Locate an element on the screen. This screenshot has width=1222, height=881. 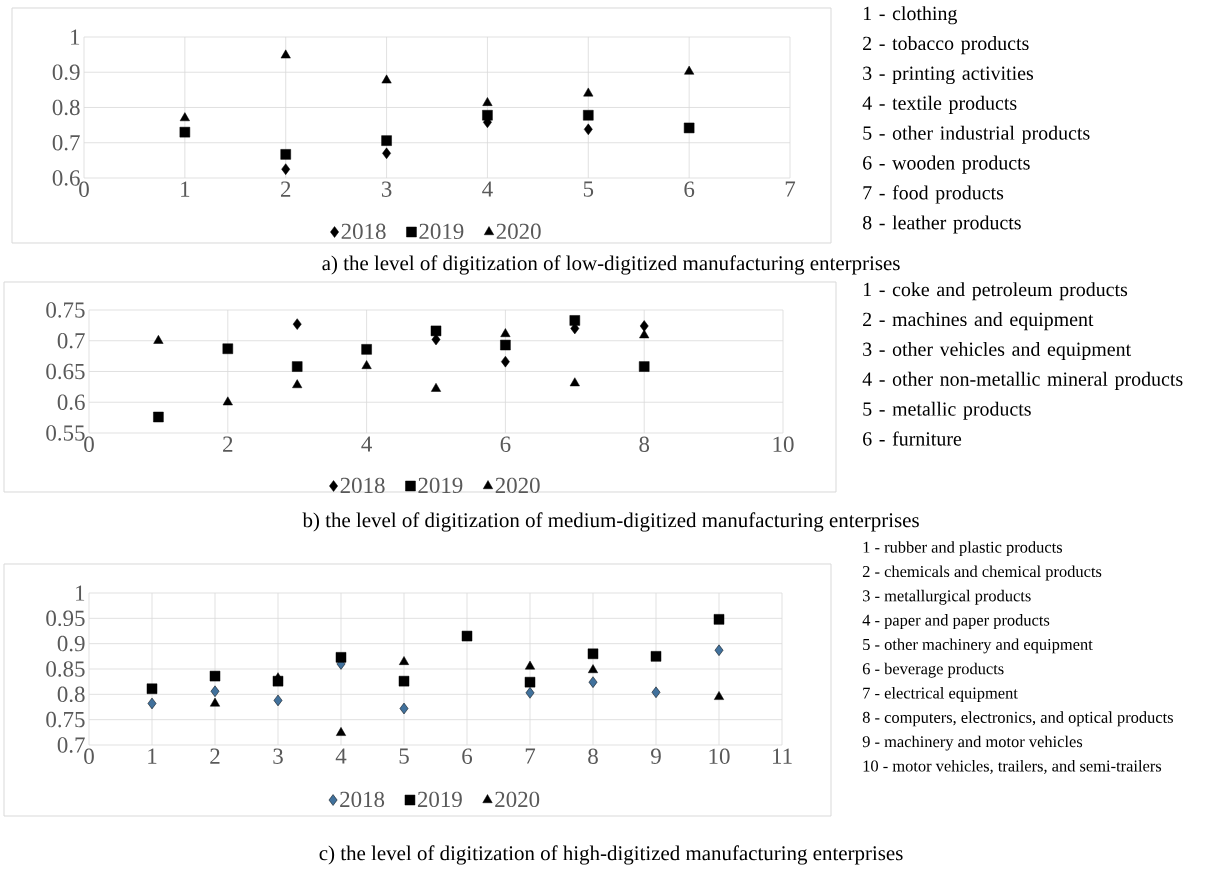
text: 5 - metallic products is located at coordinates (947, 410).